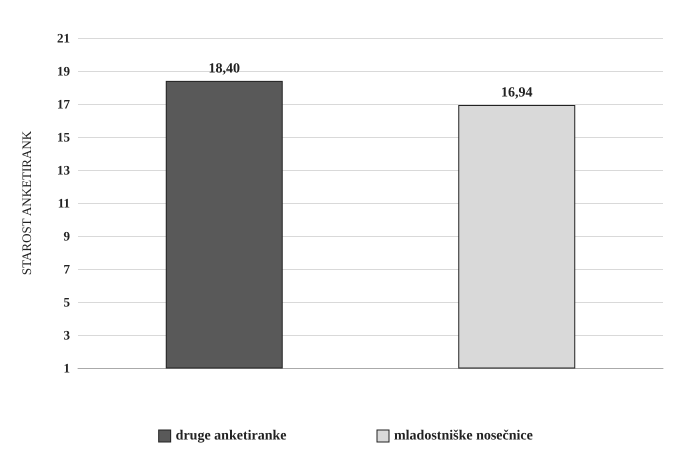 Image resolution: width=691 pixels, height=476 pixels. Describe the element at coordinates (67, 335) in the screenshot. I see `y-tick-label: 3` at that location.